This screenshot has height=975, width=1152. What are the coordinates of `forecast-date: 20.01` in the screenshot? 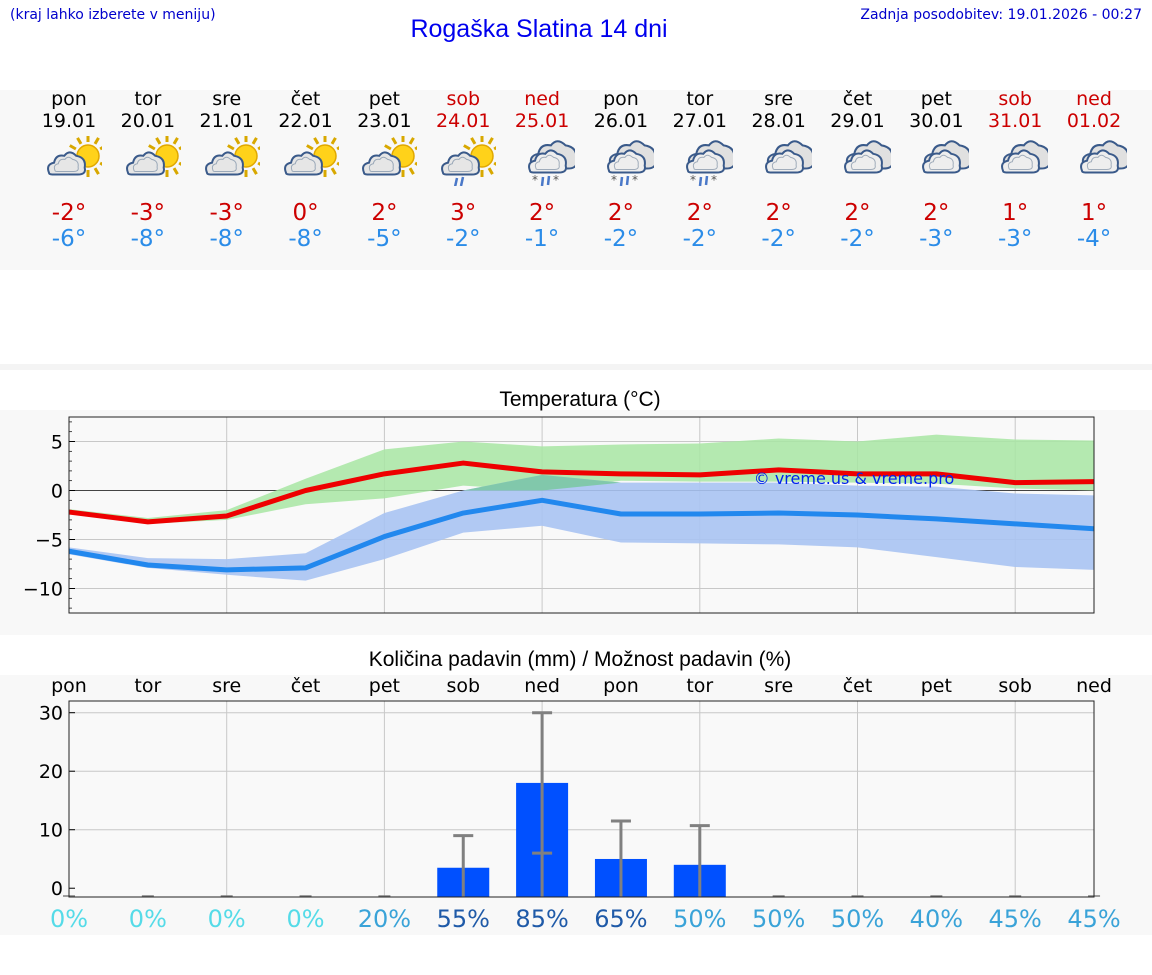 It's located at (148, 121).